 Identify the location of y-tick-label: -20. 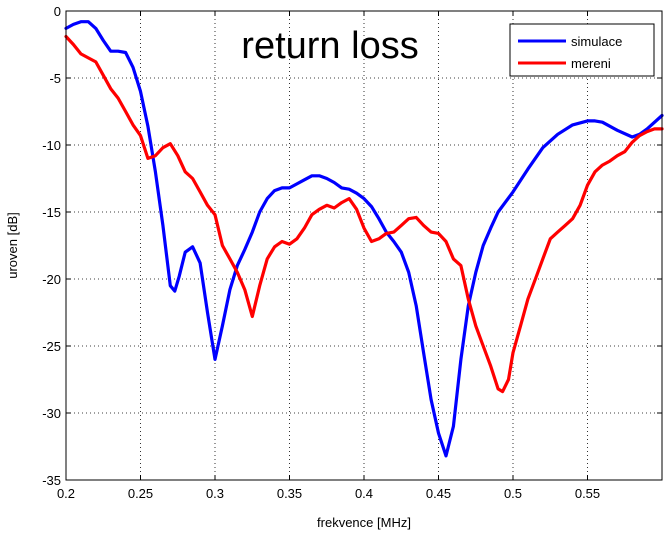
(51, 279).